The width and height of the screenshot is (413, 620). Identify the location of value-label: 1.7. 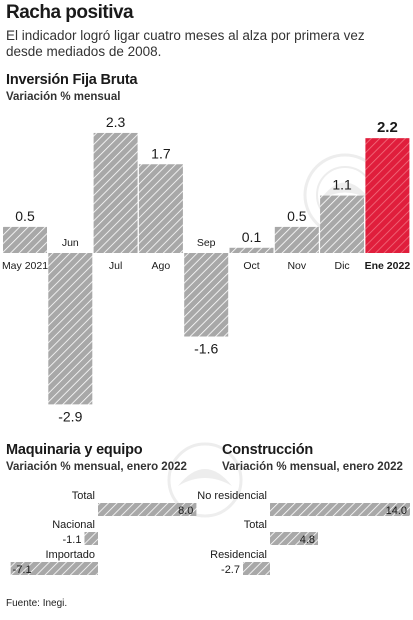
(161, 153).